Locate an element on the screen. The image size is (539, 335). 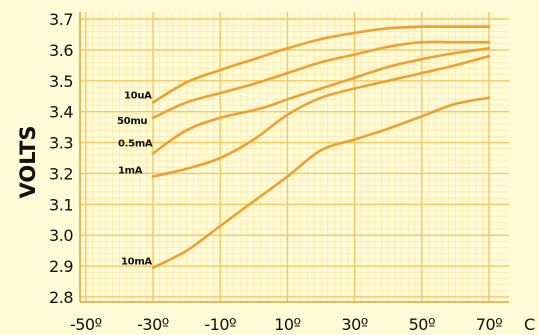
x-unit-label: C is located at coordinates (529, 324).